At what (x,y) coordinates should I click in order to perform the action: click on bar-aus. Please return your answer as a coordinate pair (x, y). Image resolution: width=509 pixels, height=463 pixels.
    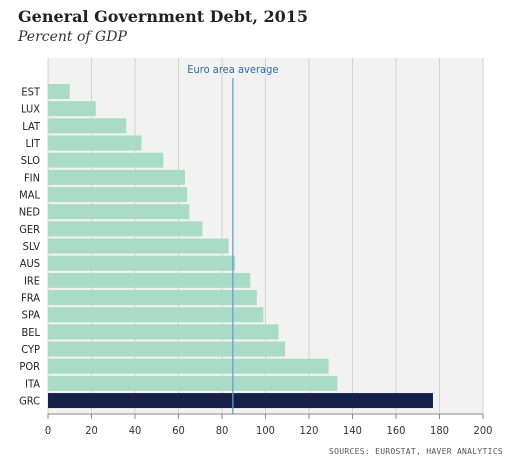
    Looking at the image, I should click on (142, 263).